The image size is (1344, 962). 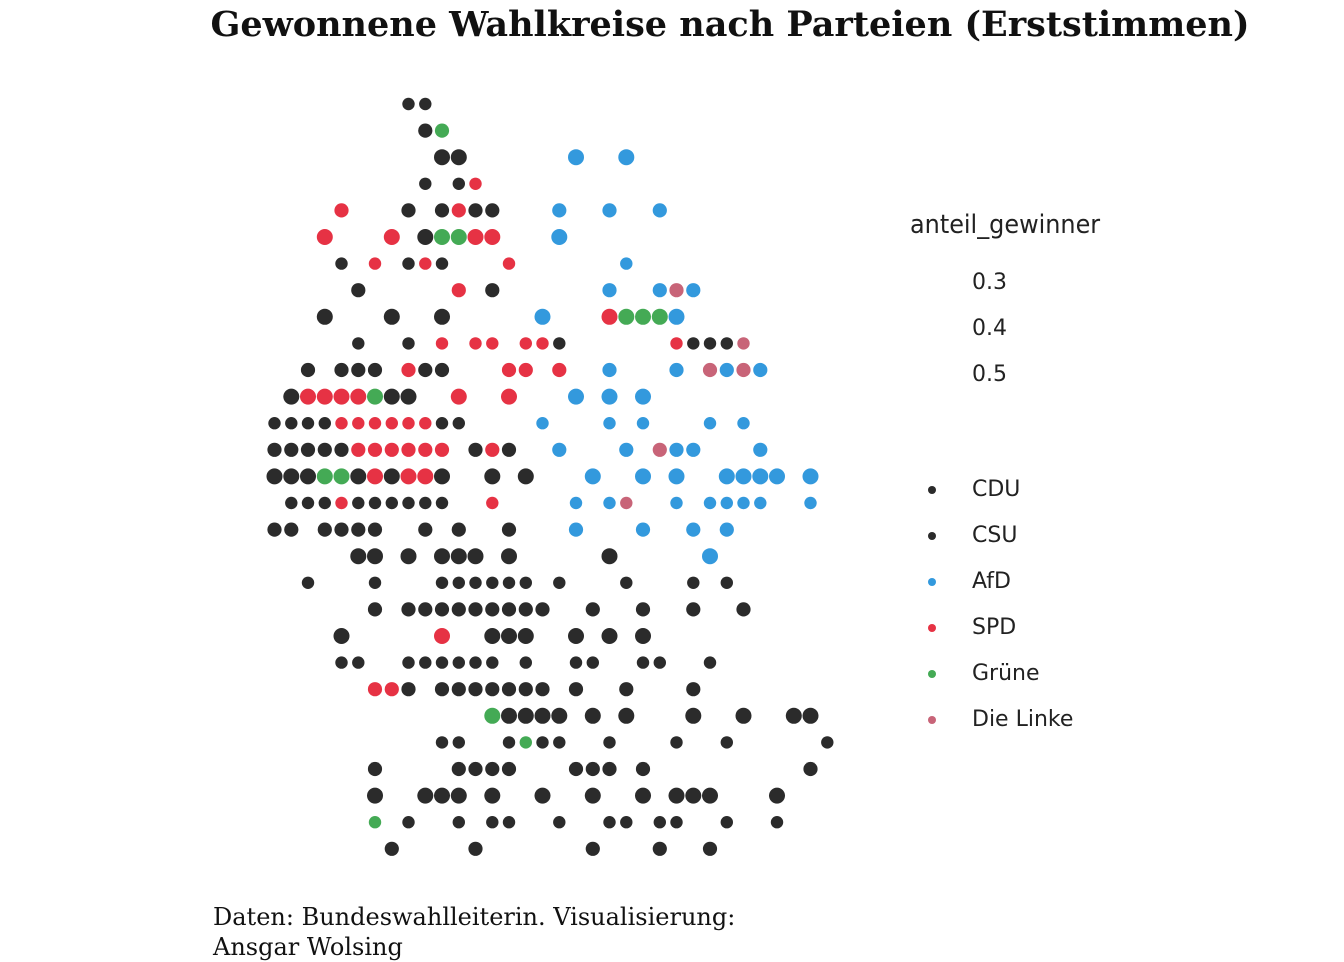 I want to click on legend-dot-linke, so click(x=932, y=720).